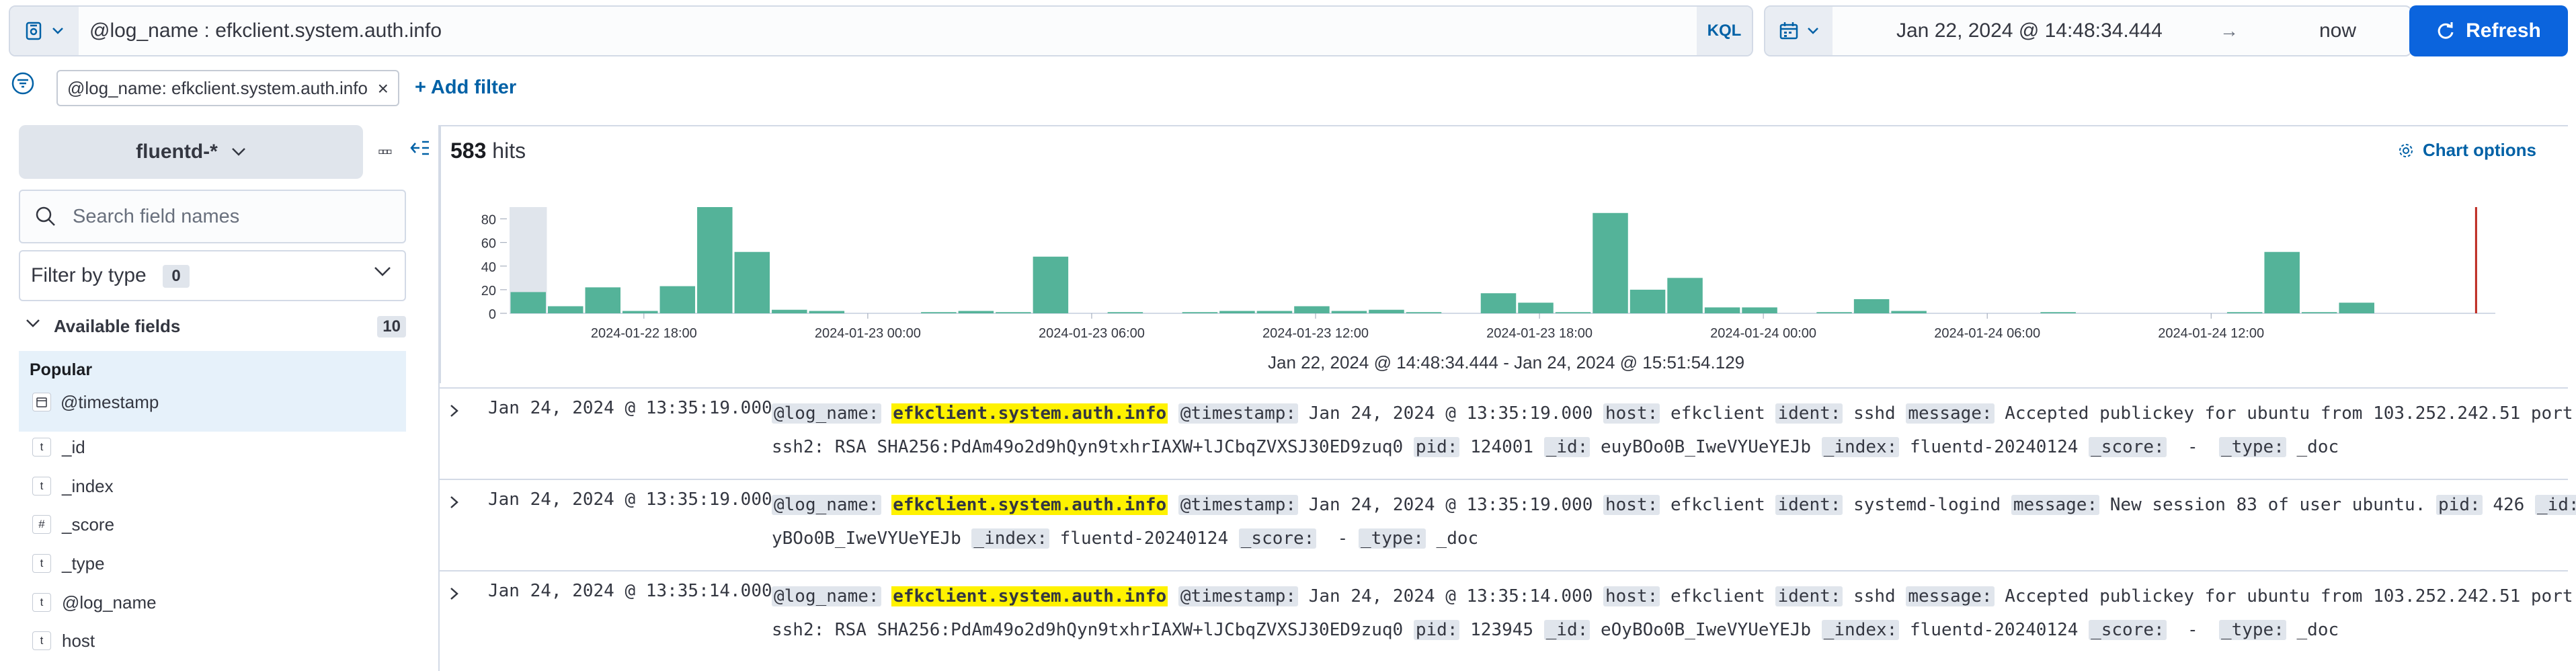 Image resolution: width=2576 pixels, height=671 pixels. Describe the element at coordinates (2338, 30) in the screenshot. I see `end-date: now` at that location.